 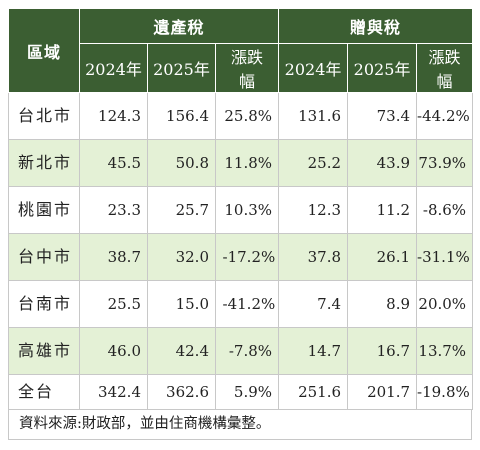 I want to click on table-cell: 46.0, so click(x=113, y=351).